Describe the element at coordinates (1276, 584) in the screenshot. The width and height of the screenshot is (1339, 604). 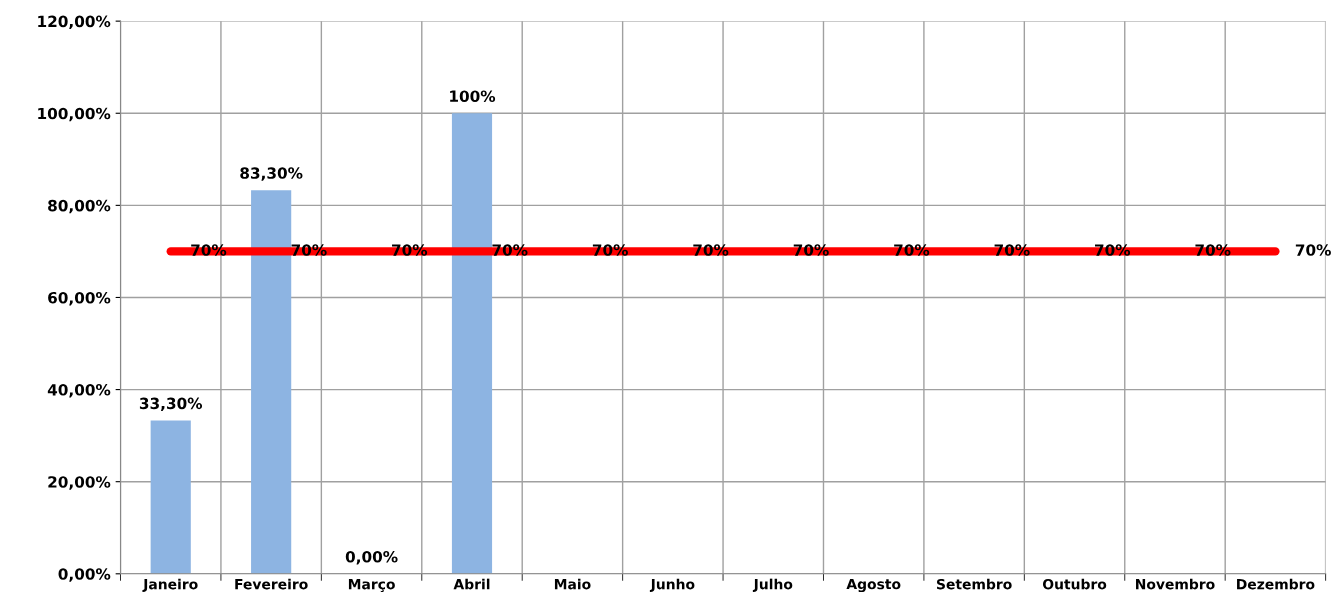
I see `x-tick-label: Dezembro` at that location.